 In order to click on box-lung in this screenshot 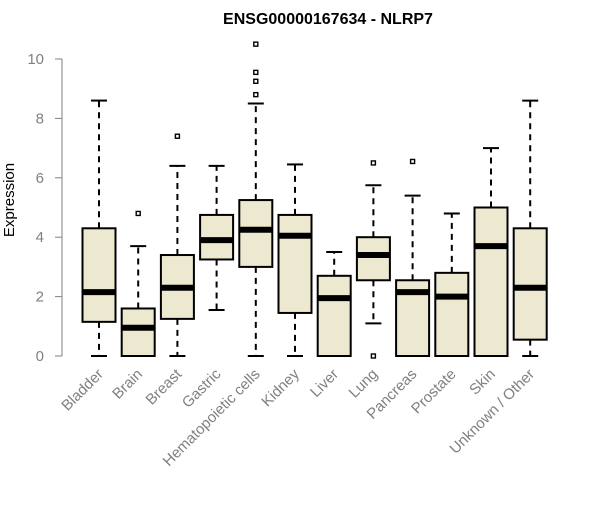, I will do `click(373, 259)`.